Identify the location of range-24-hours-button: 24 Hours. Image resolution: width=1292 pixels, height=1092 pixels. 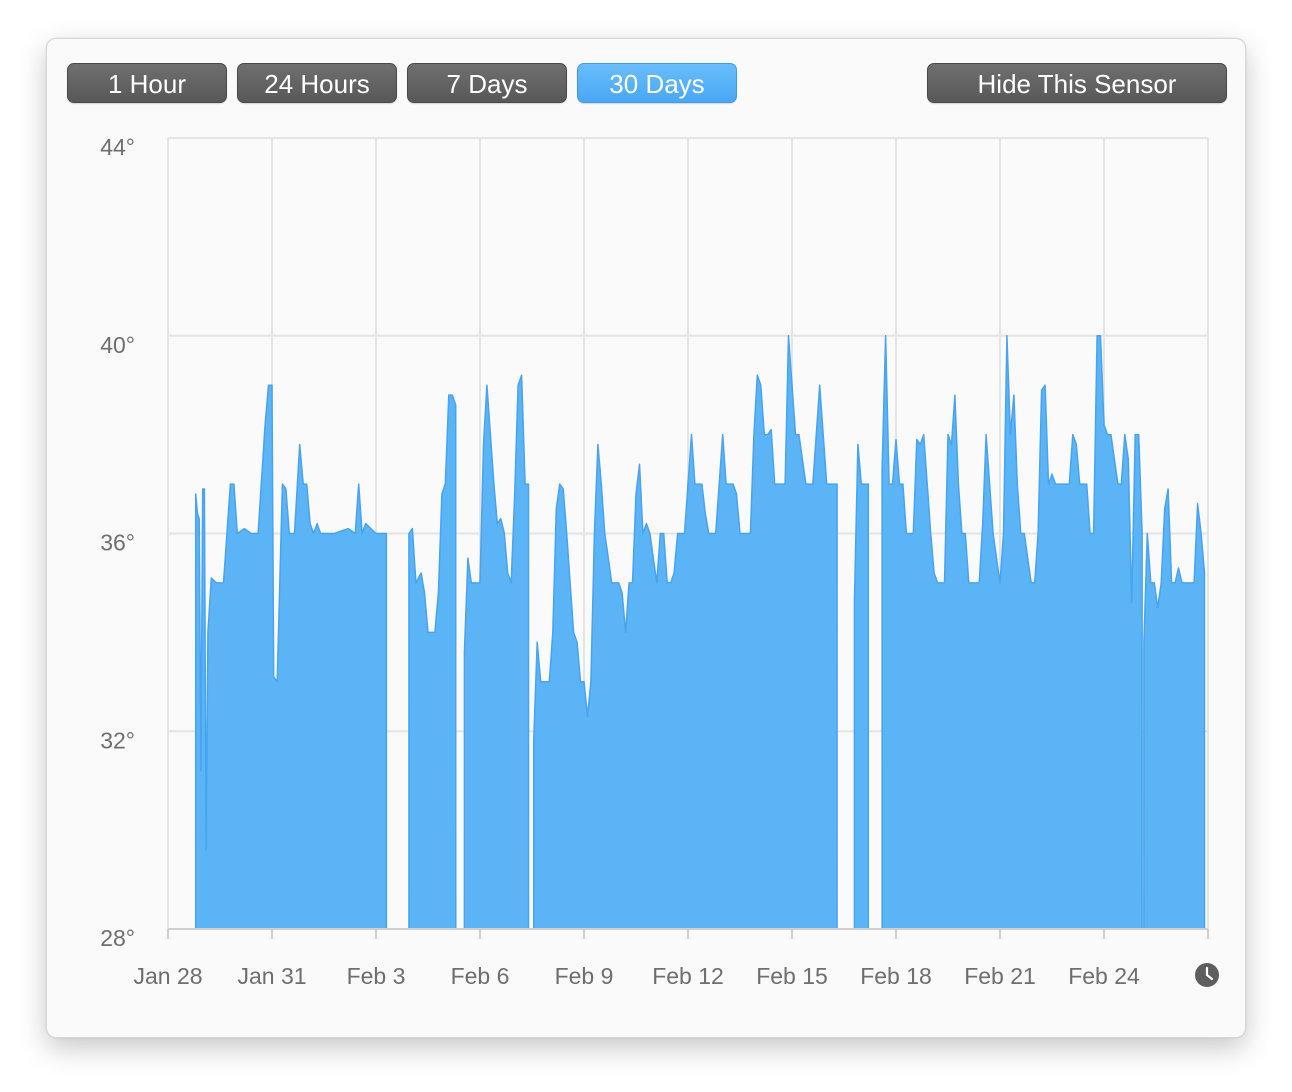
(317, 83).